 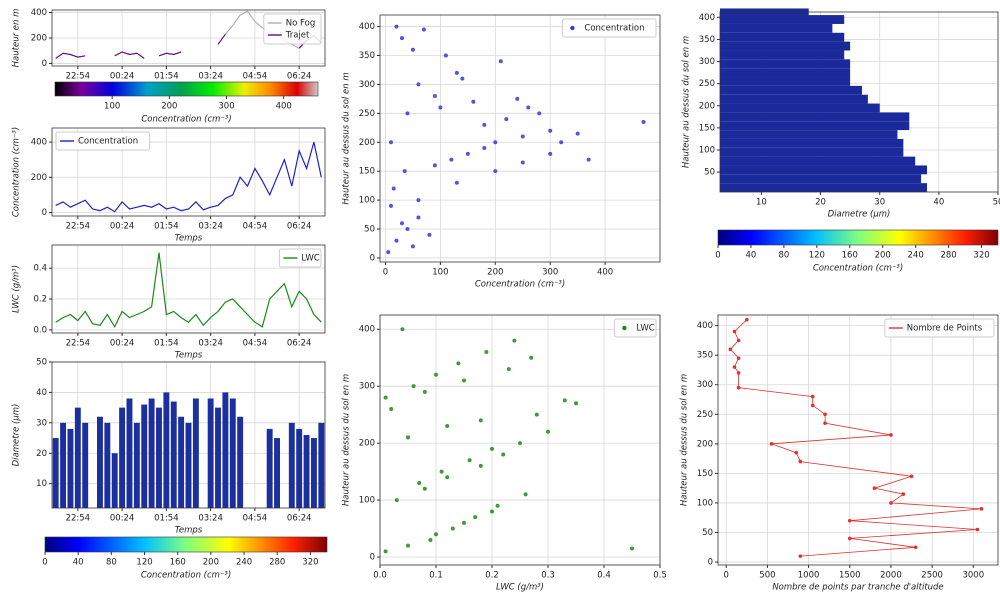 What do you see at coordinates (367, 387) in the screenshot?
I see `y-tick-label: 300` at bounding box center [367, 387].